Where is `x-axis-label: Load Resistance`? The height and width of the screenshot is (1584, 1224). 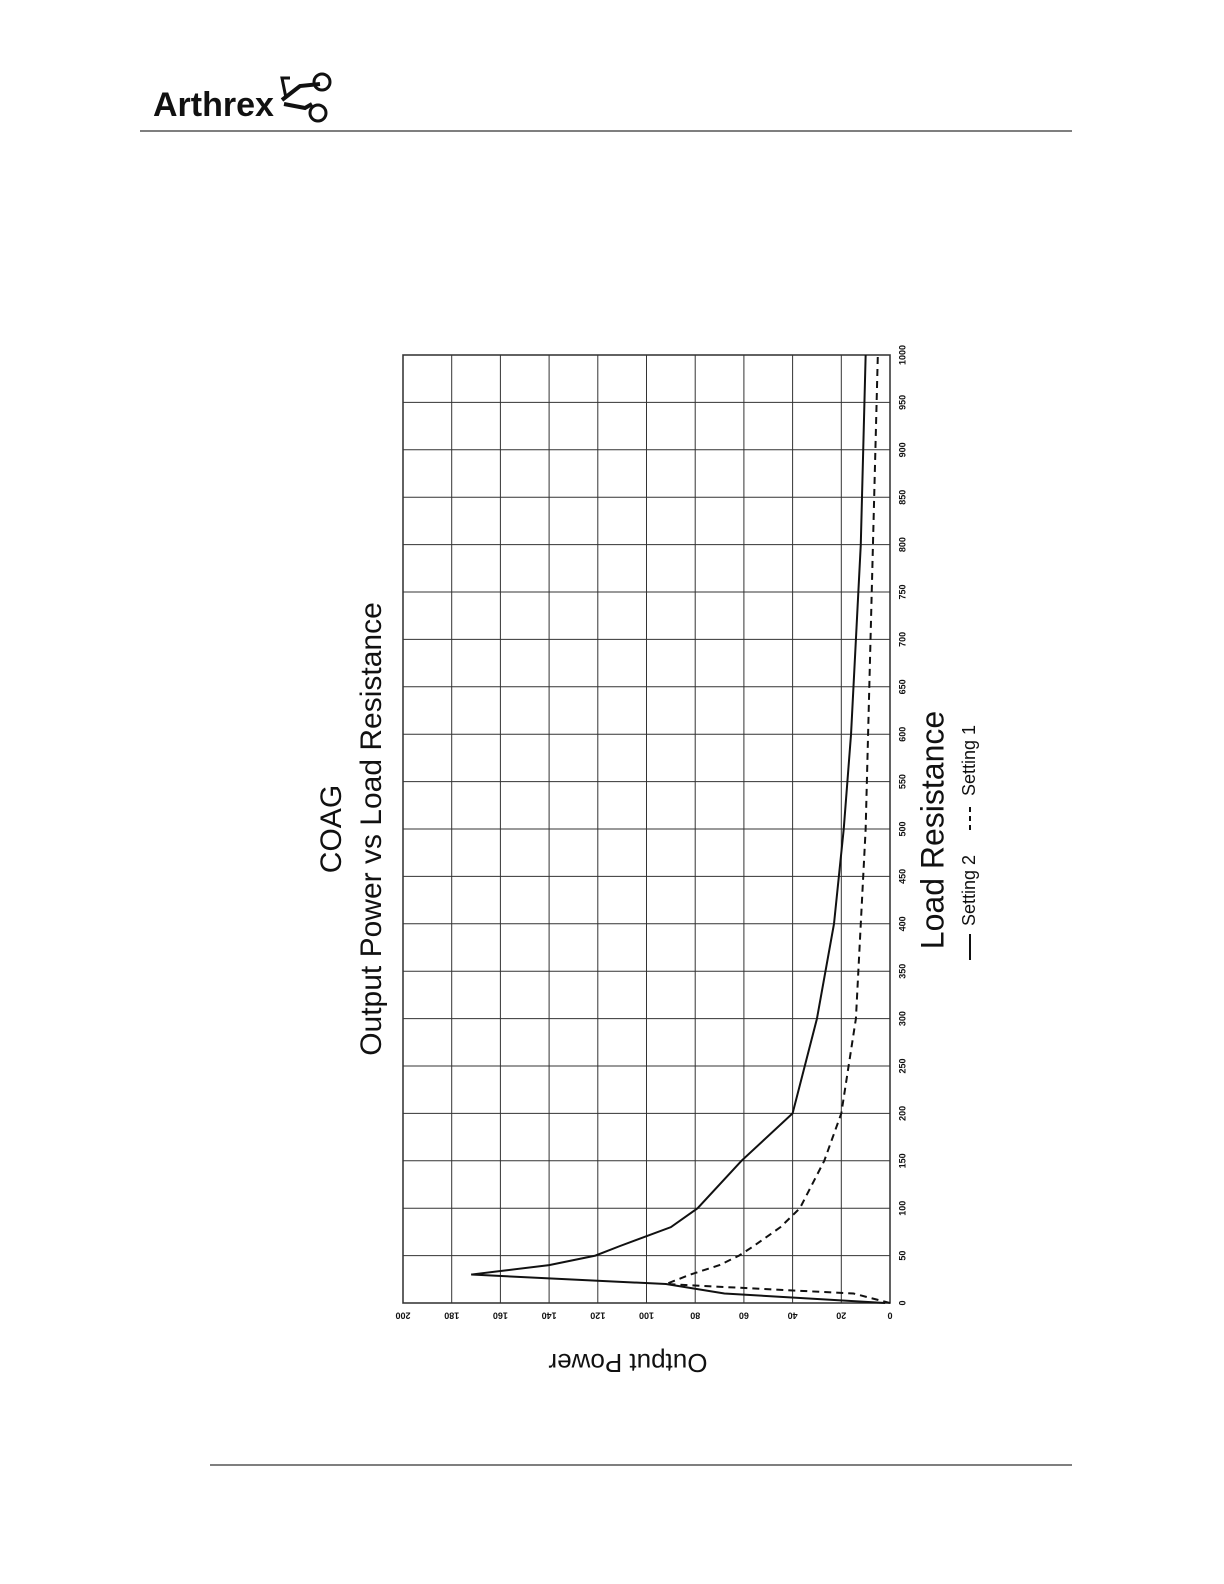
x-axis-label: Load Resistance is located at coordinates (932, 830).